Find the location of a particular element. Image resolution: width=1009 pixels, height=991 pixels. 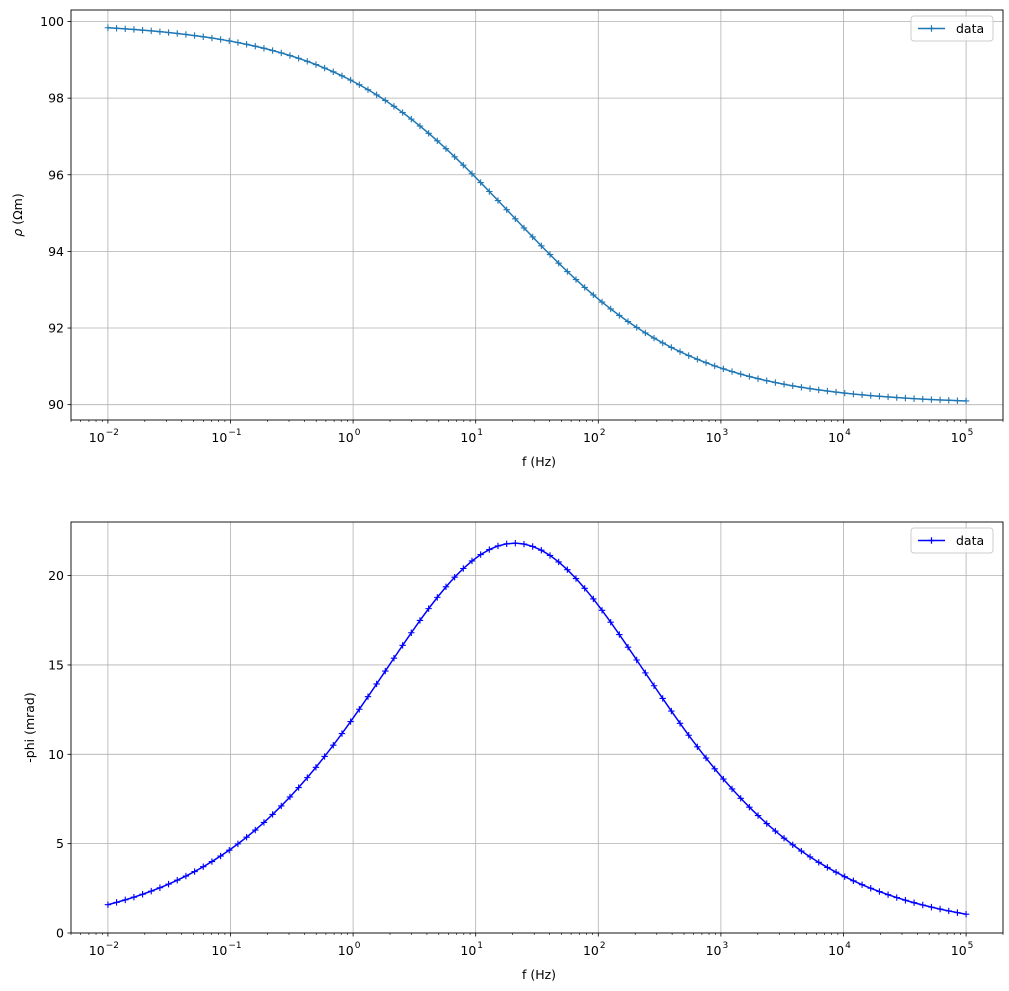

y-tick-label: 96 is located at coordinates (56, 174).